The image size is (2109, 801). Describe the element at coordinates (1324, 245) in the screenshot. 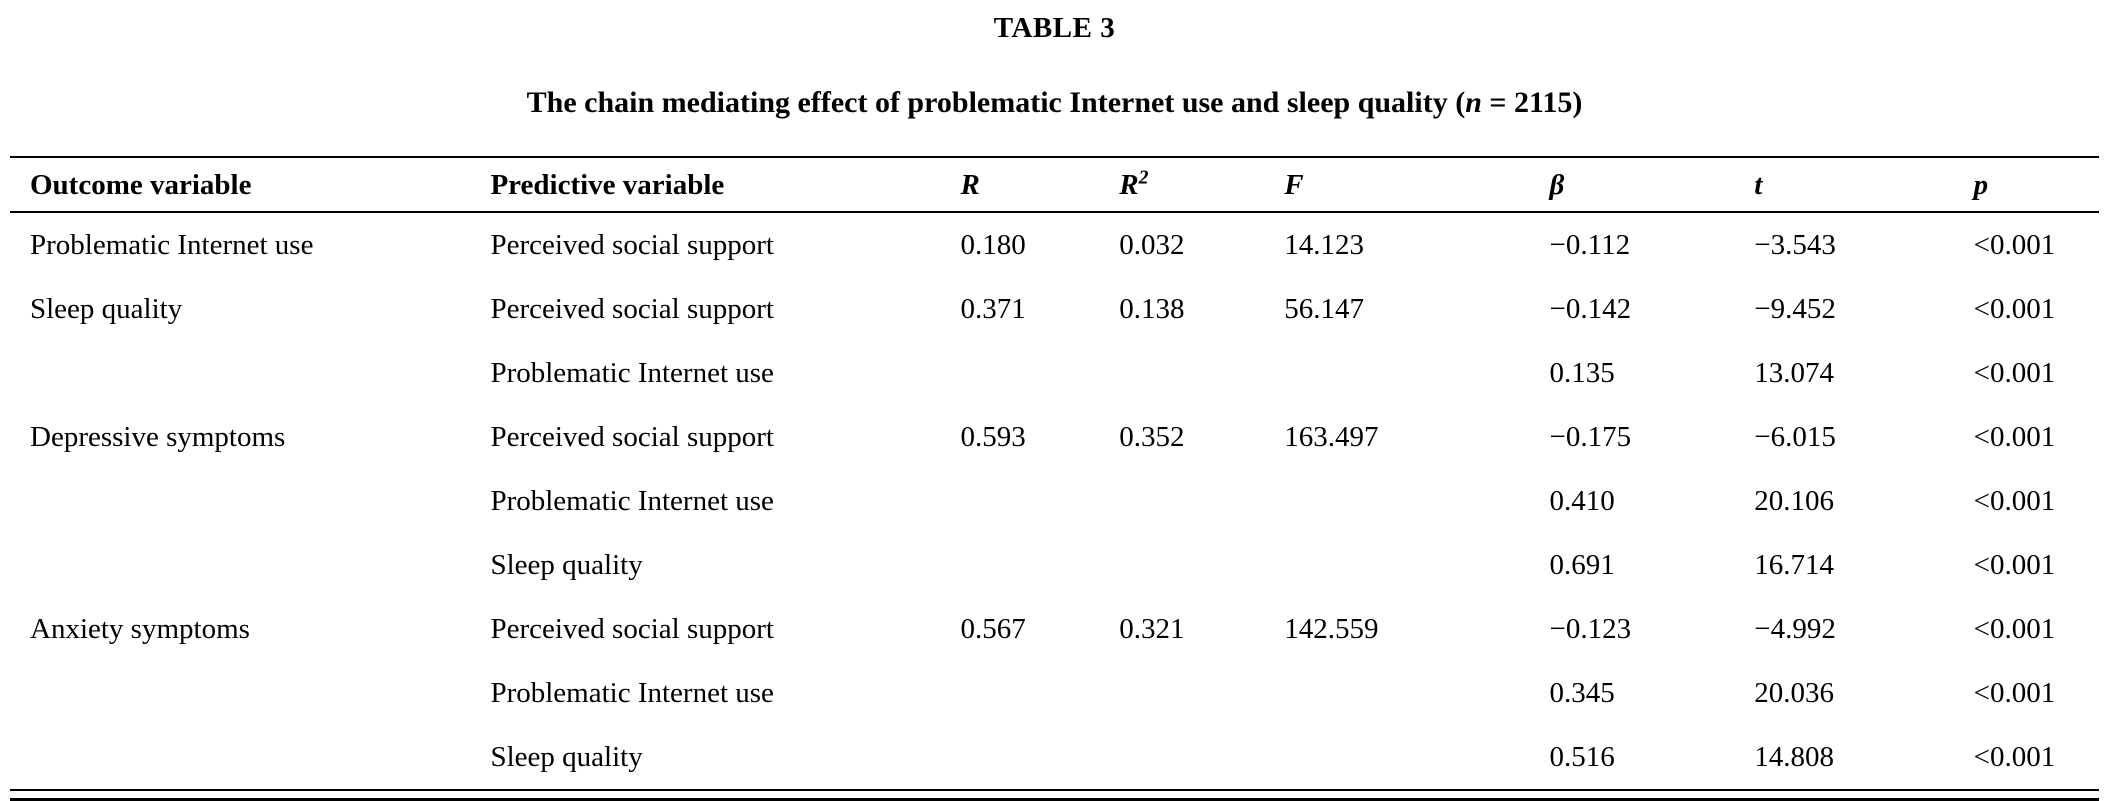

I see `cell-f: 14.123` at that location.